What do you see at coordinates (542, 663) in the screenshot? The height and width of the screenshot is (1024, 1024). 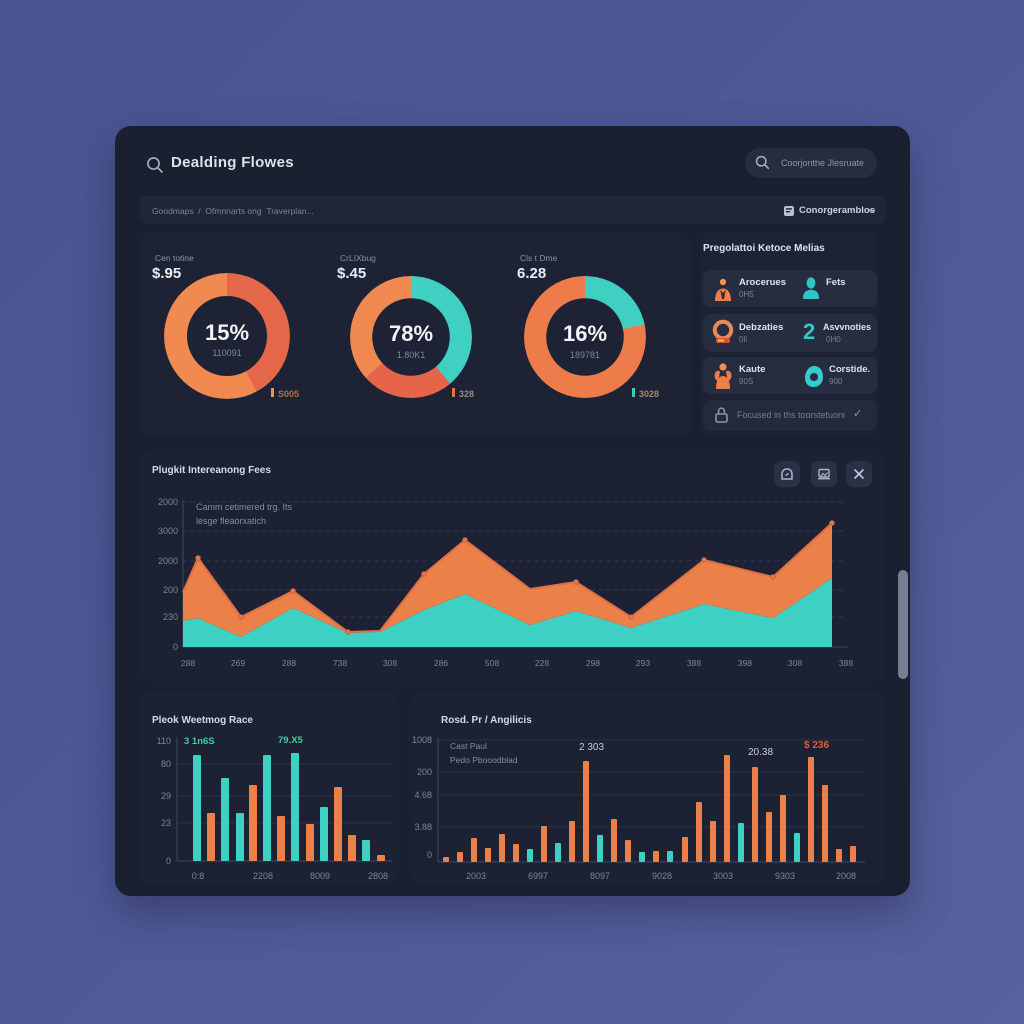 I see `svg-text: 228` at bounding box center [542, 663].